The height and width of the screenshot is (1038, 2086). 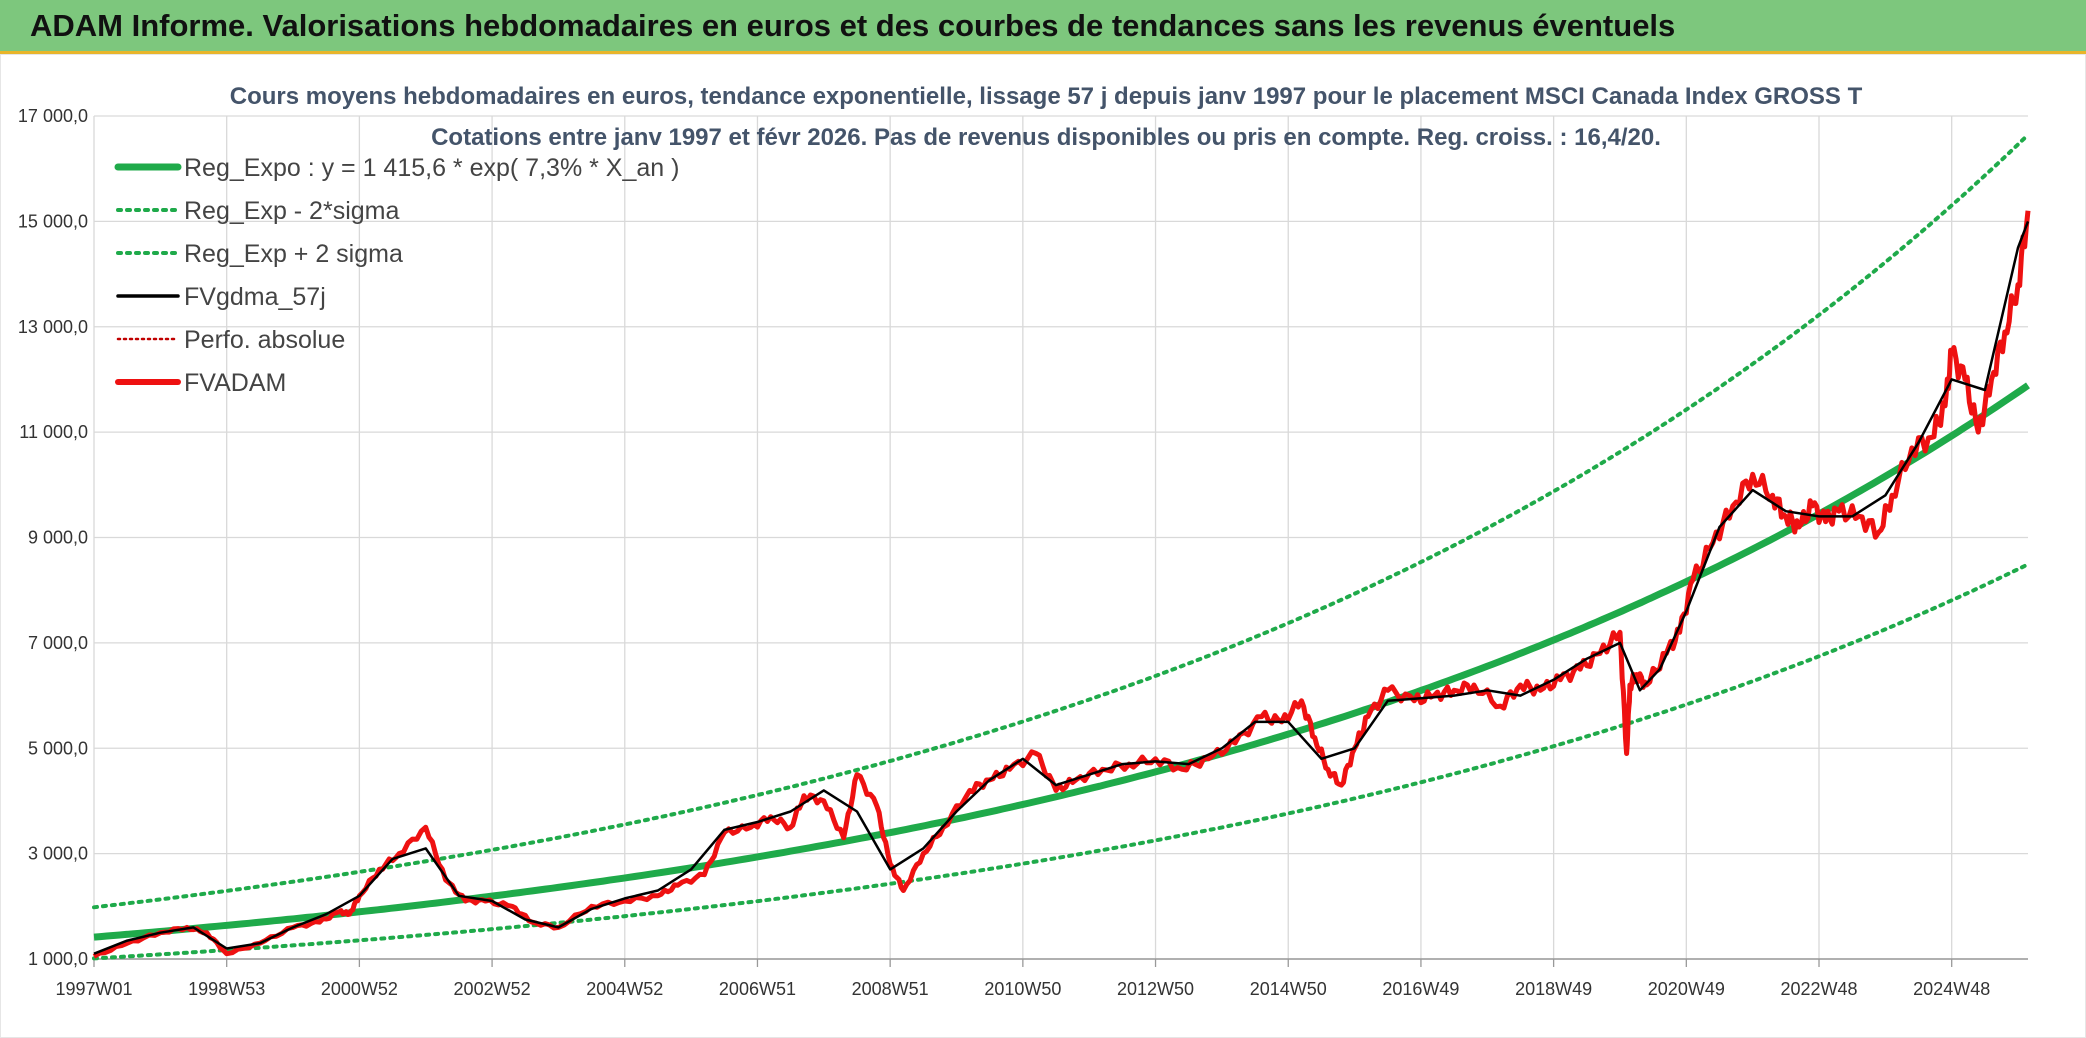 I want to click on legend-label-fvgdma: FVgdma_57j, so click(x=255, y=297).